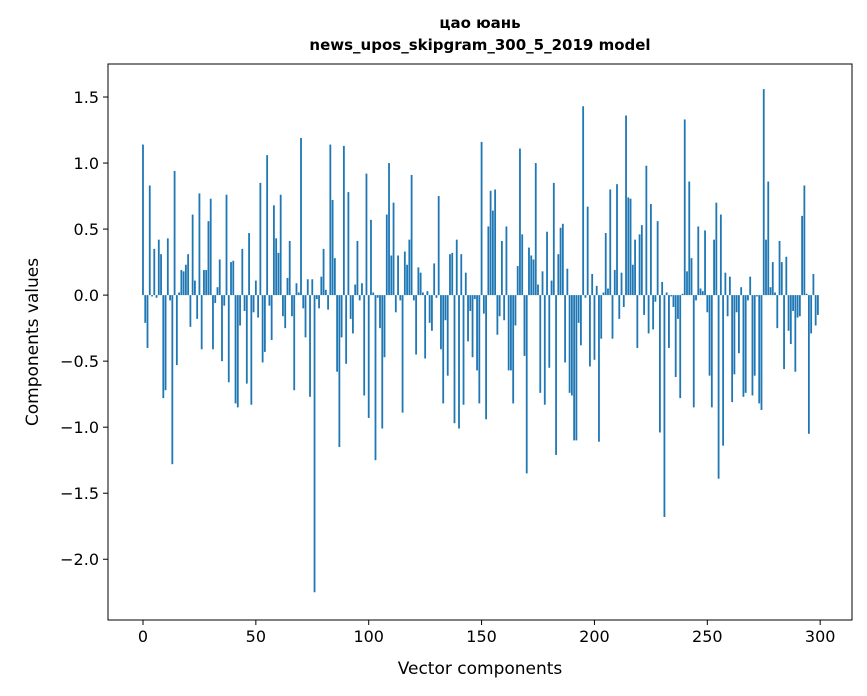 Image resolution: width=867 pixels, height=696 pixels. What do you see at coordinates (368, 636) in the screenshot?
I see `x-tick-label: 100` at bounding box center [368, 636].